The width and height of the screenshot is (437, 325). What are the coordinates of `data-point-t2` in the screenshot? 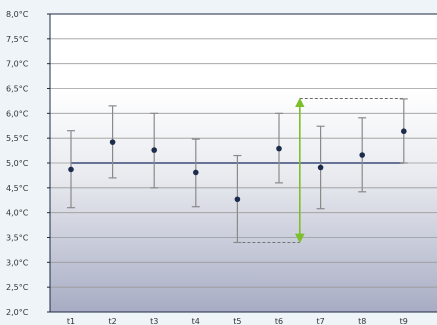 It's located at (112, 142).